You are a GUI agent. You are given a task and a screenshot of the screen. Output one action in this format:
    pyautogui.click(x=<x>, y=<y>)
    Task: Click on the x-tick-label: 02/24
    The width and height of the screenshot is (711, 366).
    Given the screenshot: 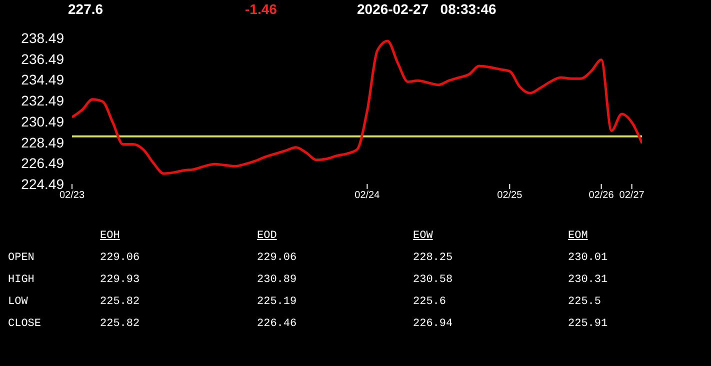 What is the action you would take?
    pyautogui.click(x=367, y=196)
    